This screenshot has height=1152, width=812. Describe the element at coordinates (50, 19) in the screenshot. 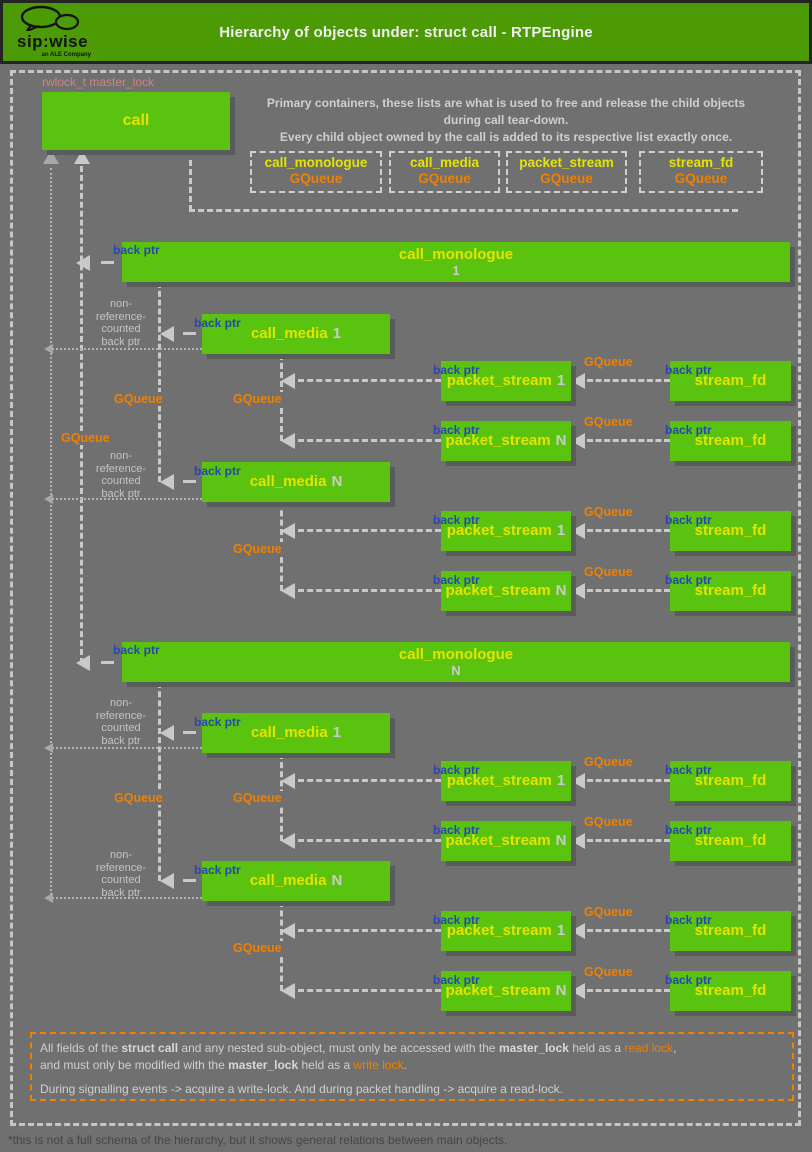

I see `speech-bubbles-icon` at that location.